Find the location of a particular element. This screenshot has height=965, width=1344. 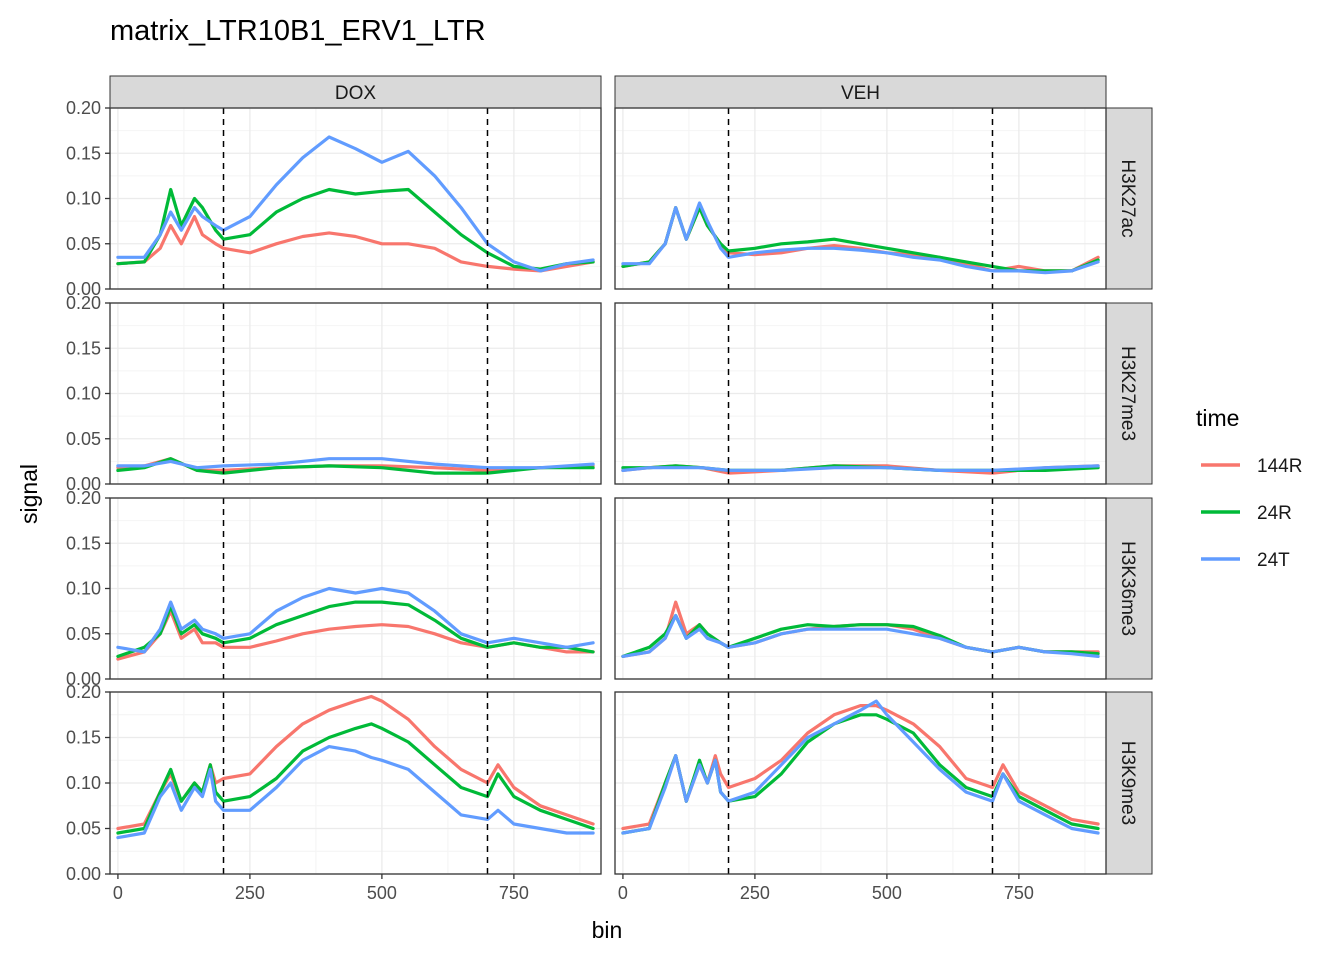

panel-dox-h3k9me3: 0.00 0.05 0.10 0.15 0.20 0 250 500 750 is located at coordinates (334, 792).